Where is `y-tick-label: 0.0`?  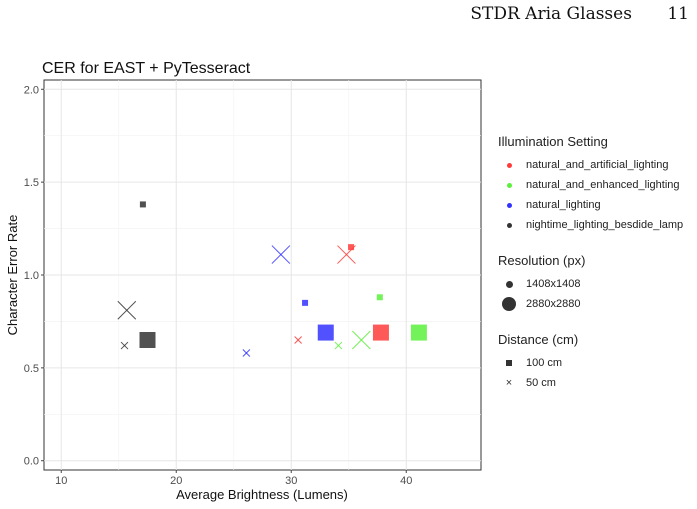 y-tick-label: 0.0 is located at coordinates (31, 462).